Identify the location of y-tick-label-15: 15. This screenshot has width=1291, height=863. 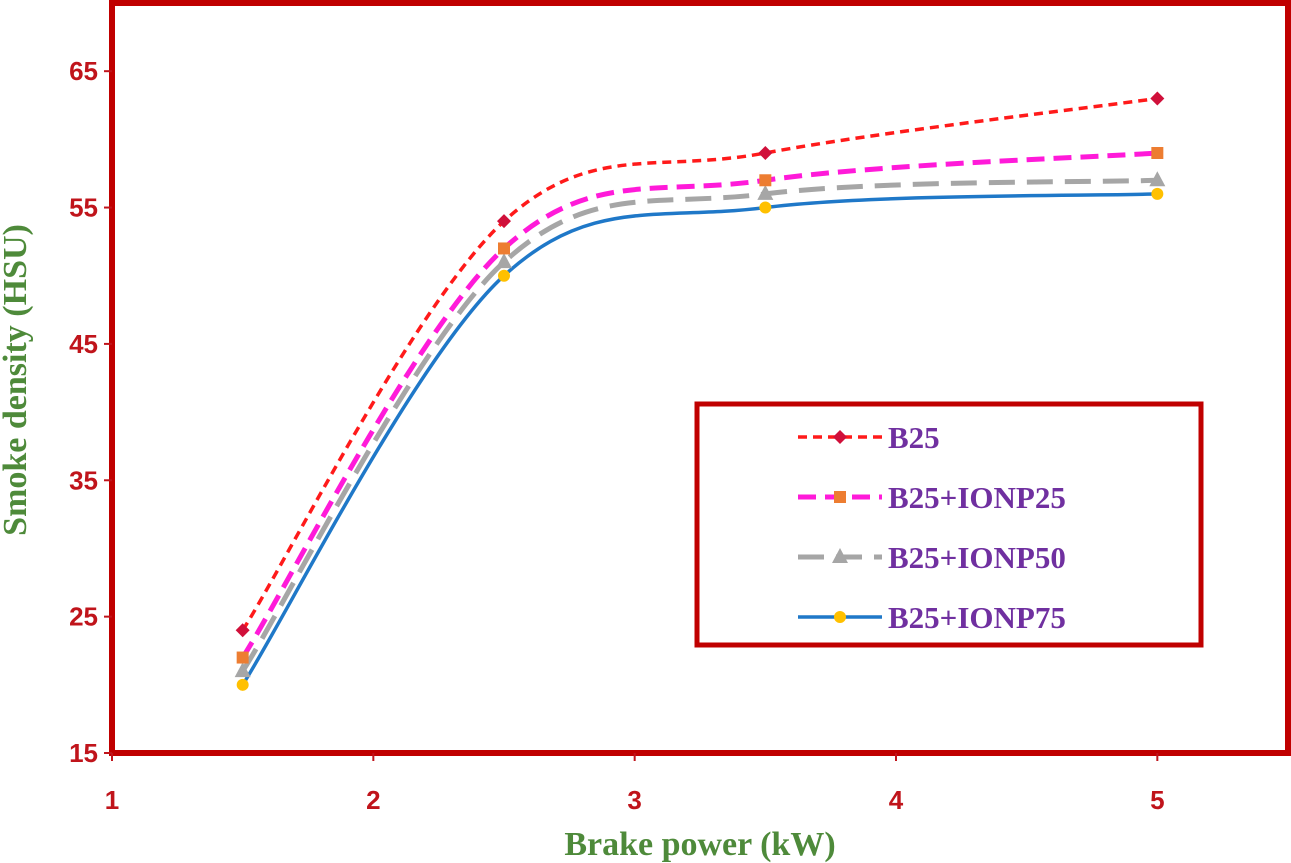
(83, 753).